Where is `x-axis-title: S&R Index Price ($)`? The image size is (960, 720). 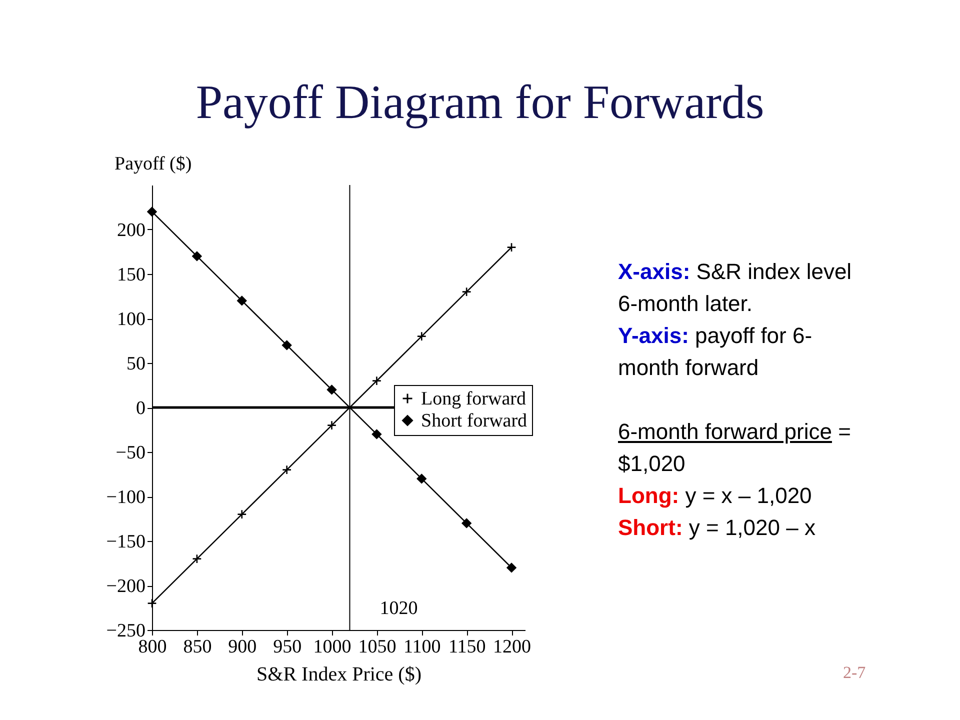
x-axis-title: S&R Index Price ($) is located at coordinates (339, 675).